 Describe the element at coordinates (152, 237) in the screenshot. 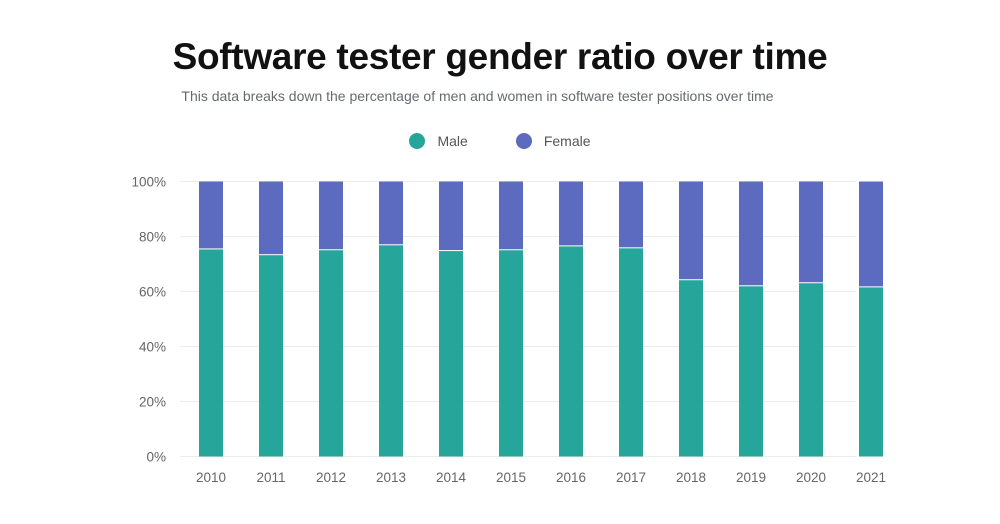

I see `y-tick-label: 80%` at that location.